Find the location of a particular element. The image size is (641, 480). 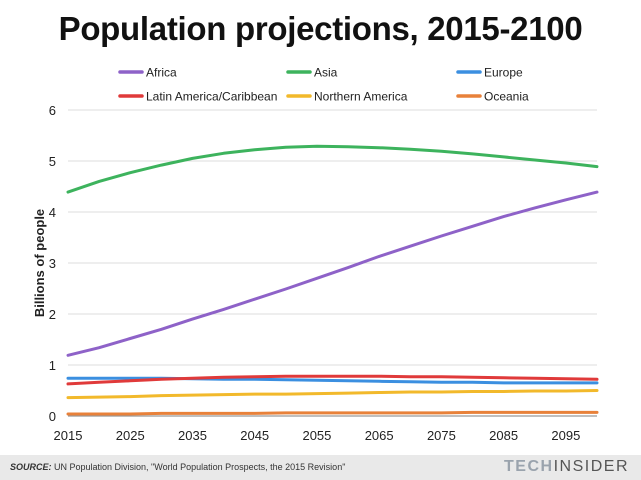

x-tick-label: 2095 is located at coordinates (565, 435).